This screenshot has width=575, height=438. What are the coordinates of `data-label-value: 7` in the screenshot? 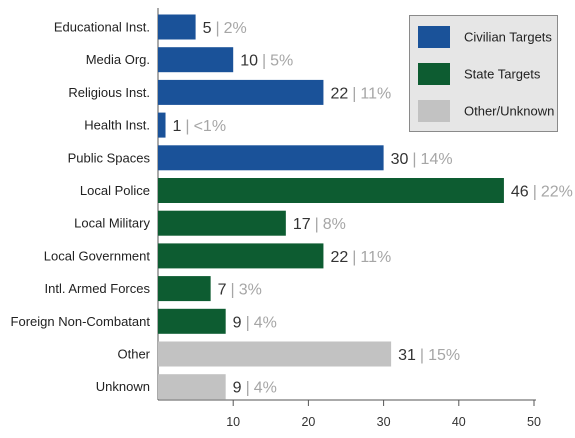 It's located at (222, 290).